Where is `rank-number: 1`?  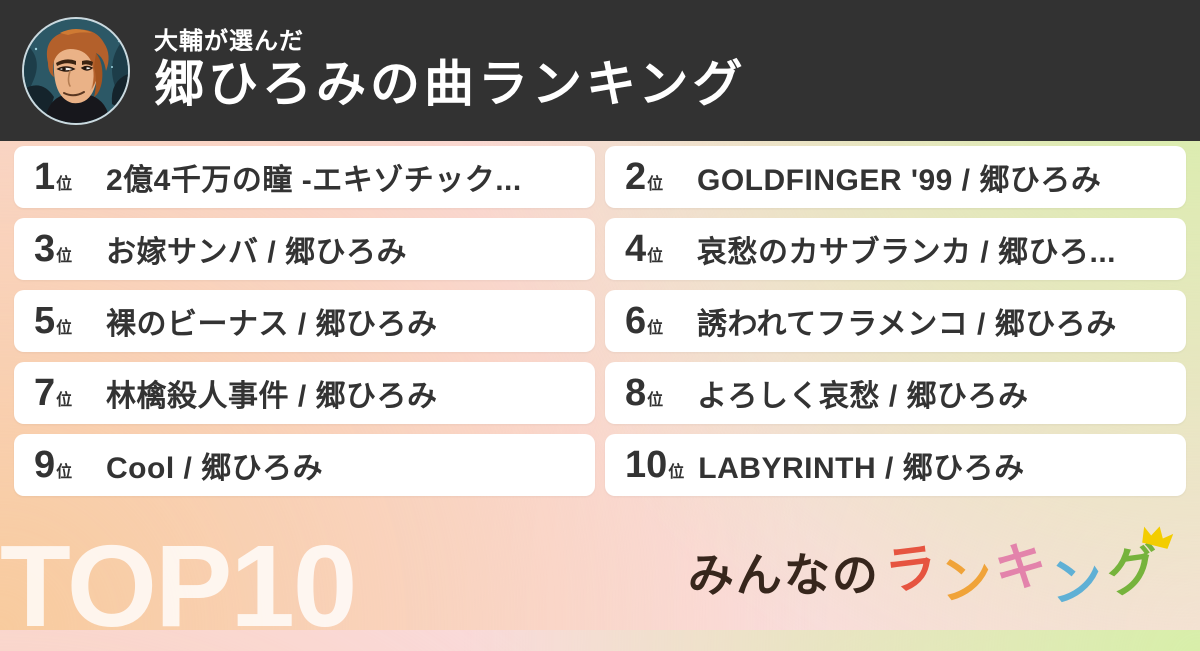
rank-number: 1 is located at coordinates (45, 177).